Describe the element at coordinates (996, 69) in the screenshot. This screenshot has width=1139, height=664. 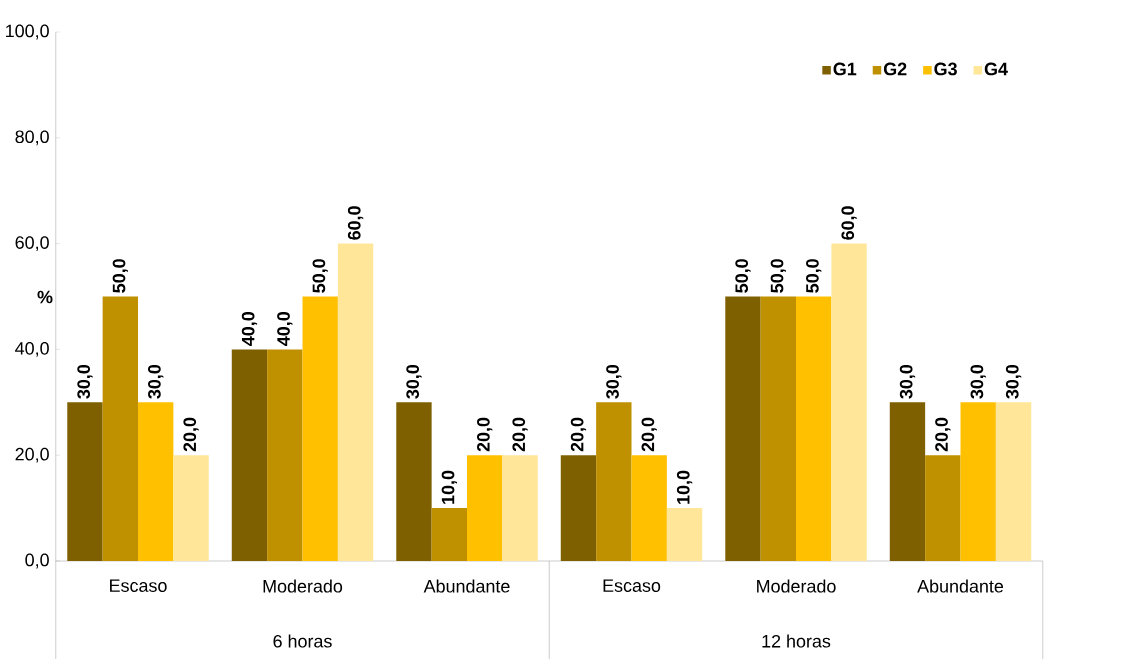
I see `legend-label: G4` at that location.